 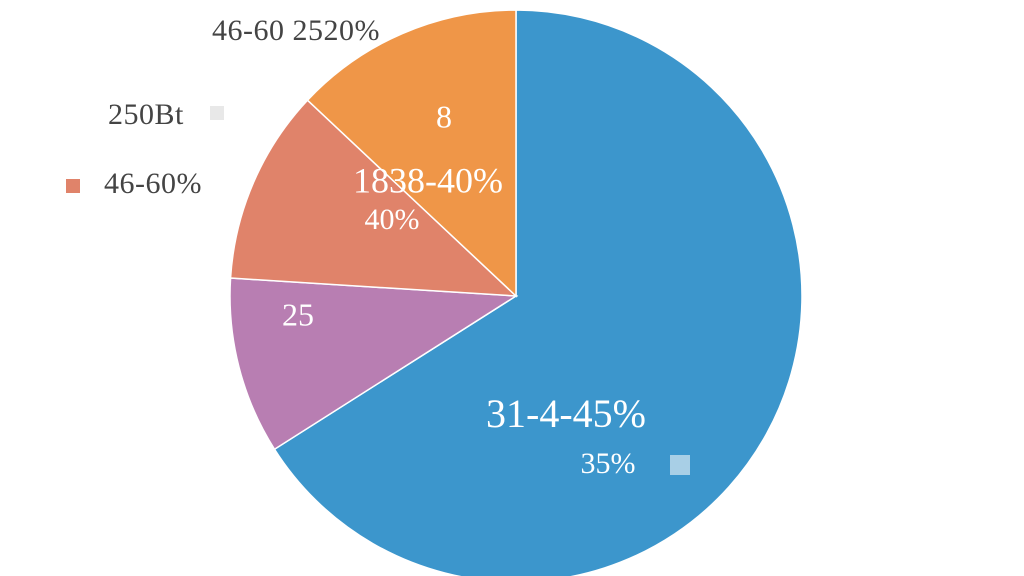 What do you see at coordinates (153, 183) in the screenshot?
I see `legend-entry-text: 46-60%` at bounding box center [153, 183].